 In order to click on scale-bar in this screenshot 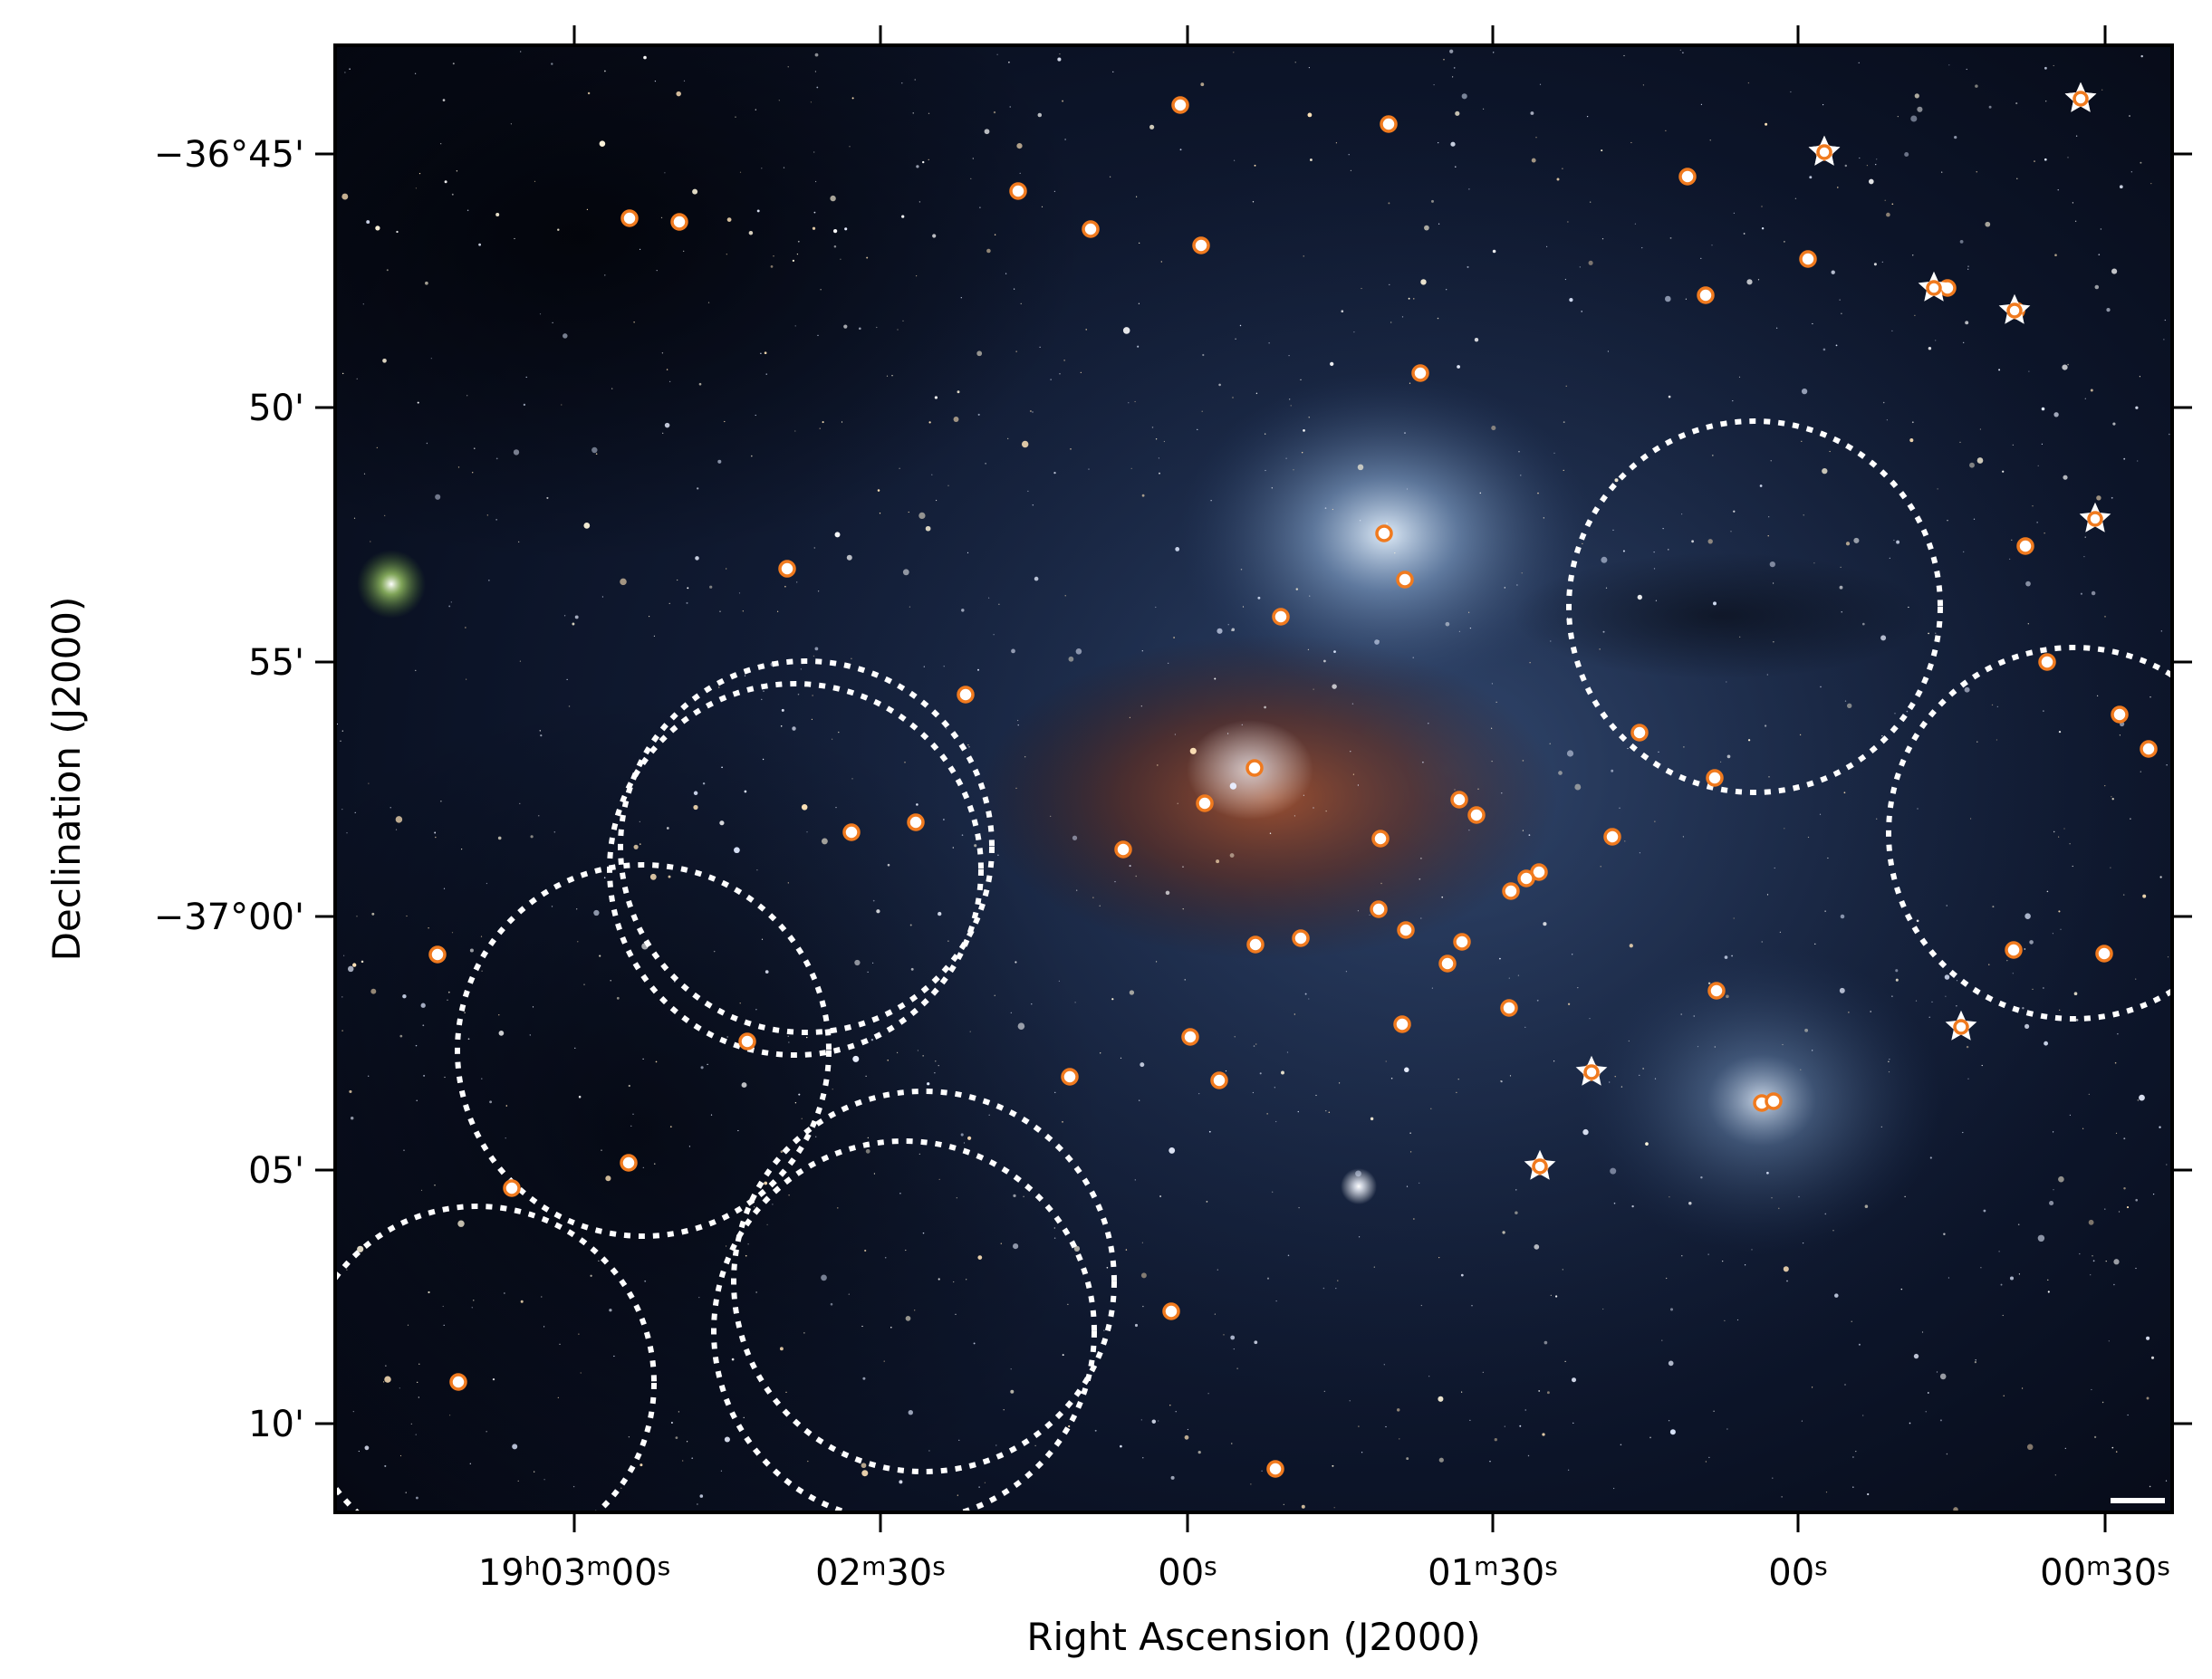, I will do `click(2138, 1501)`.